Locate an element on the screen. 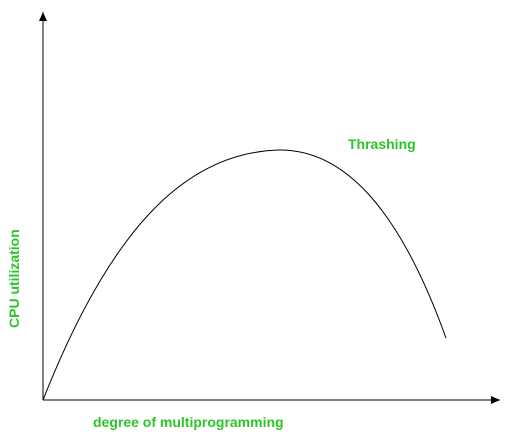 The width and height of the screenshot is (512, 434). x-axis-label: degree of multiprogramming is located at coordinates (188, 422).